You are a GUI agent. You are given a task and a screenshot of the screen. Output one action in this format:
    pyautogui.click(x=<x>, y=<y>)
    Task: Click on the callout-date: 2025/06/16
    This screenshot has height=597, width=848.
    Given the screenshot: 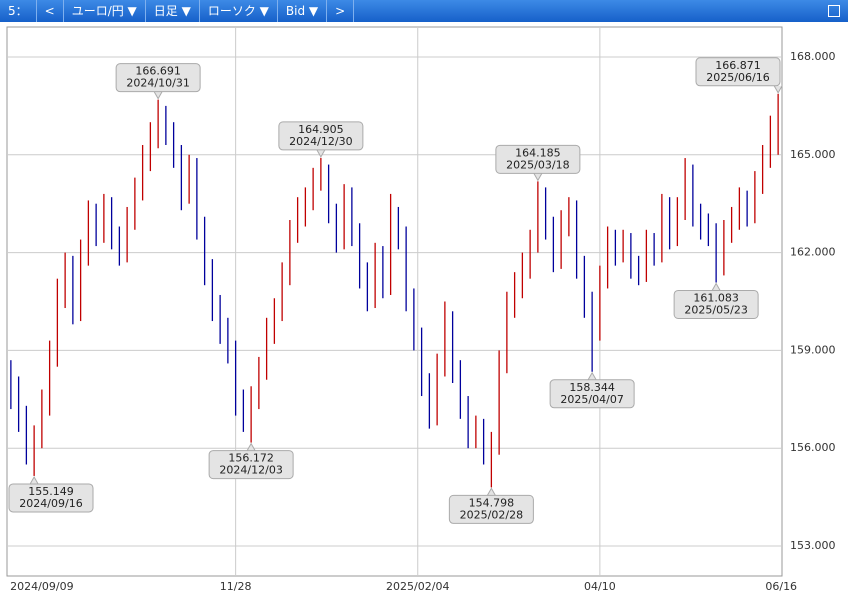 What is the action you would take?
    pyautogui.click(x=737, y=77)
    